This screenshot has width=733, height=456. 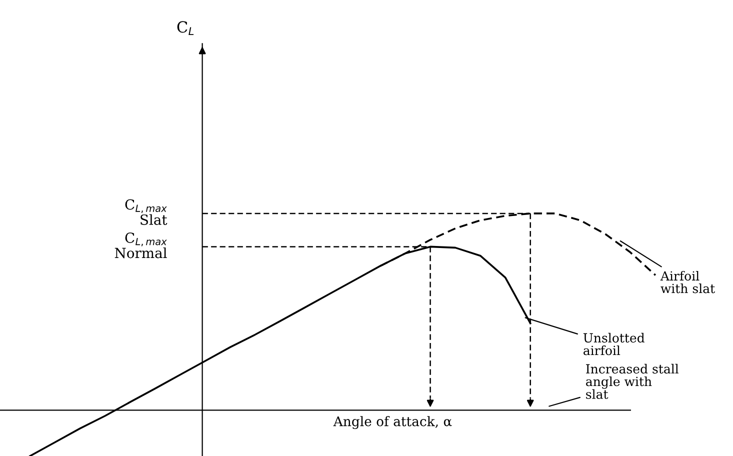 I want to click on annotation: Increased stall angle with slat, so click(x=632, y=381).